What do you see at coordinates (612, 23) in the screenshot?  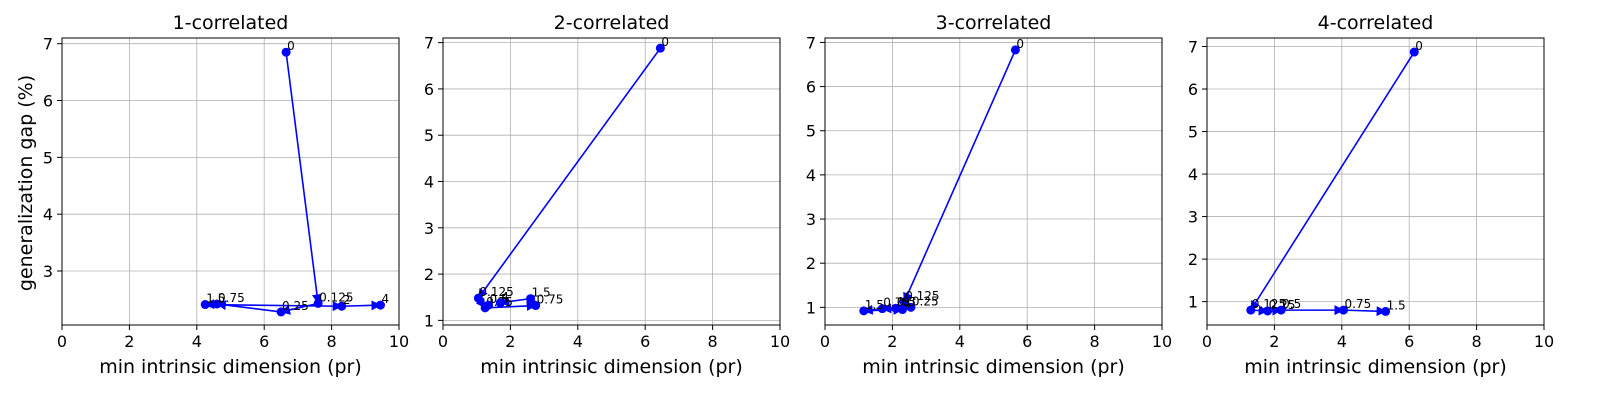 I see `panel-title: 2-correlated` at bounding box center [612, 23].